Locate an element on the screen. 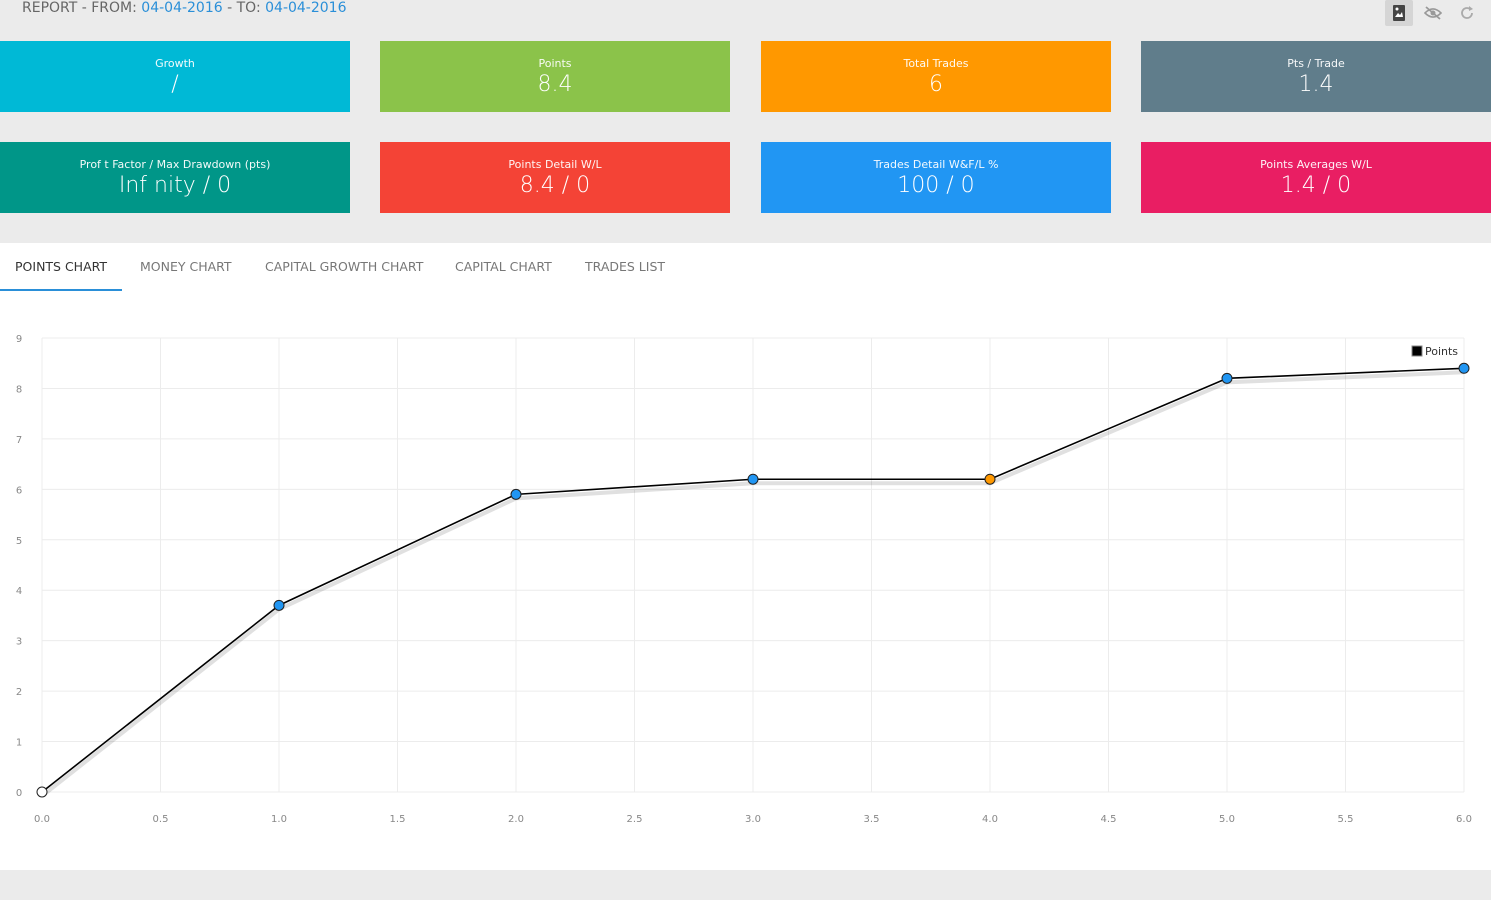 The image size is (1491, 900). y-tick-label: 1 is located at coordinates (19, 743).